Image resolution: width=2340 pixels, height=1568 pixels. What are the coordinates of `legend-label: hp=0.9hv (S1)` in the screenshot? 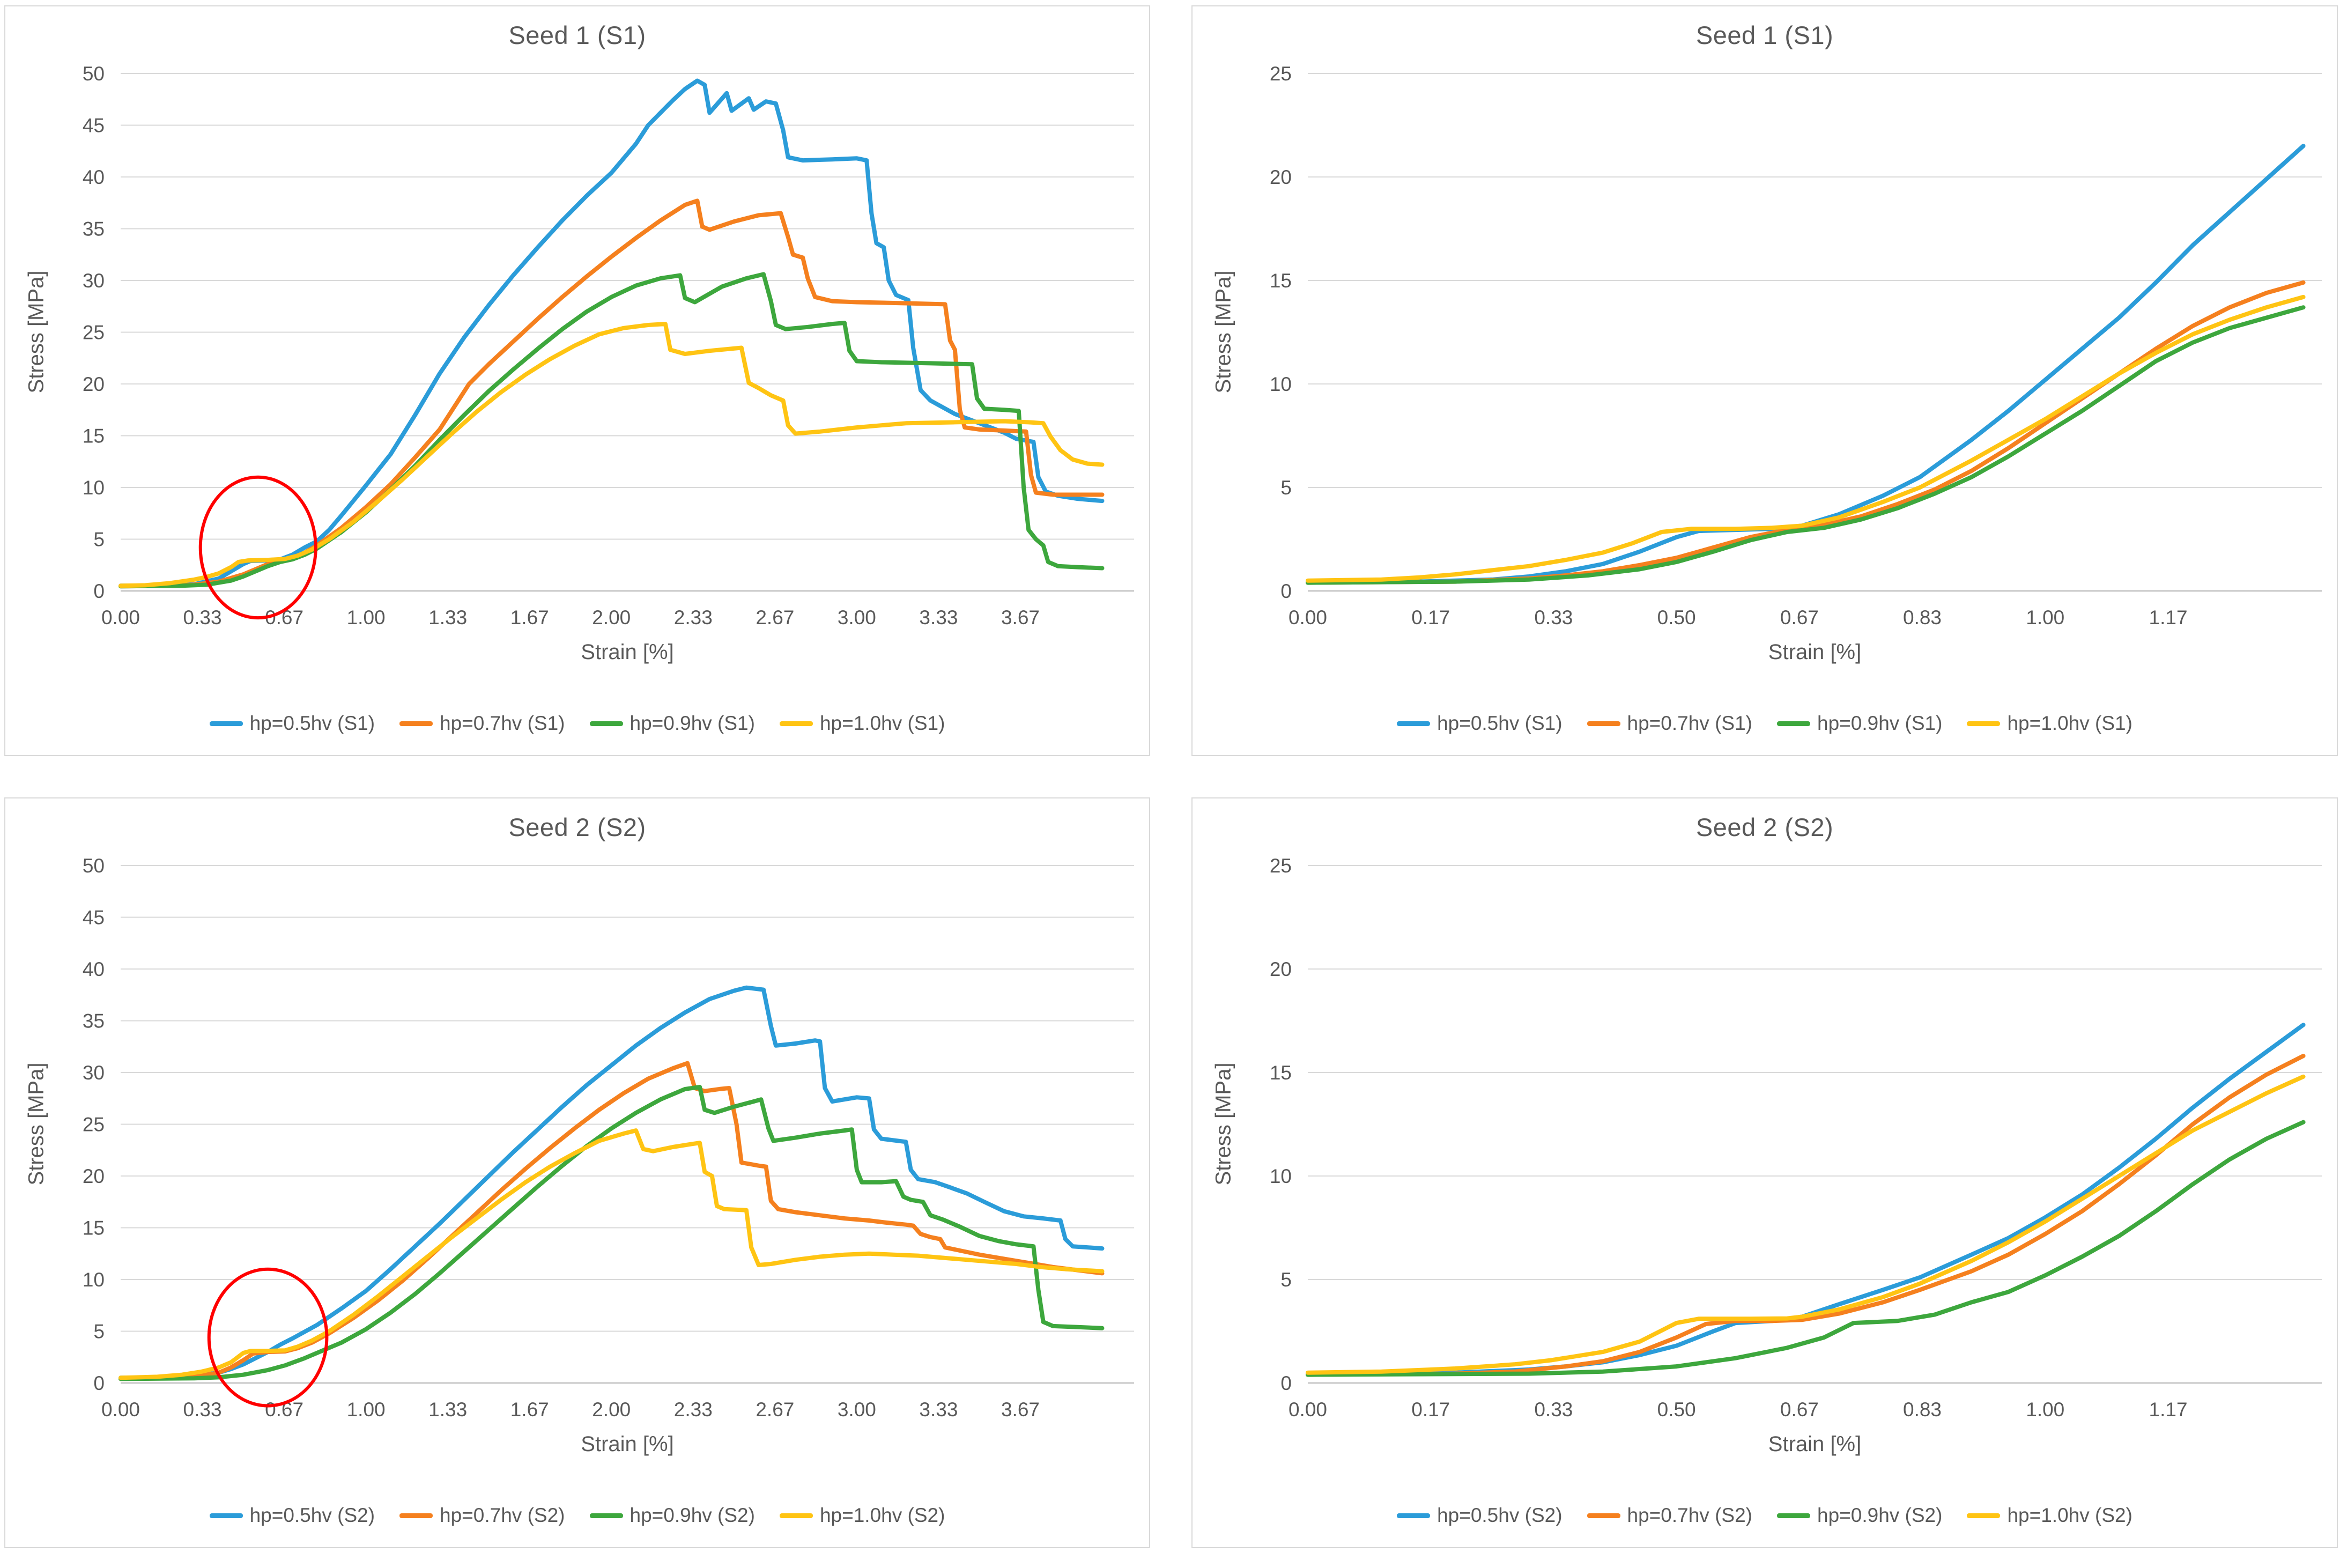 It's located at (1880, 723).